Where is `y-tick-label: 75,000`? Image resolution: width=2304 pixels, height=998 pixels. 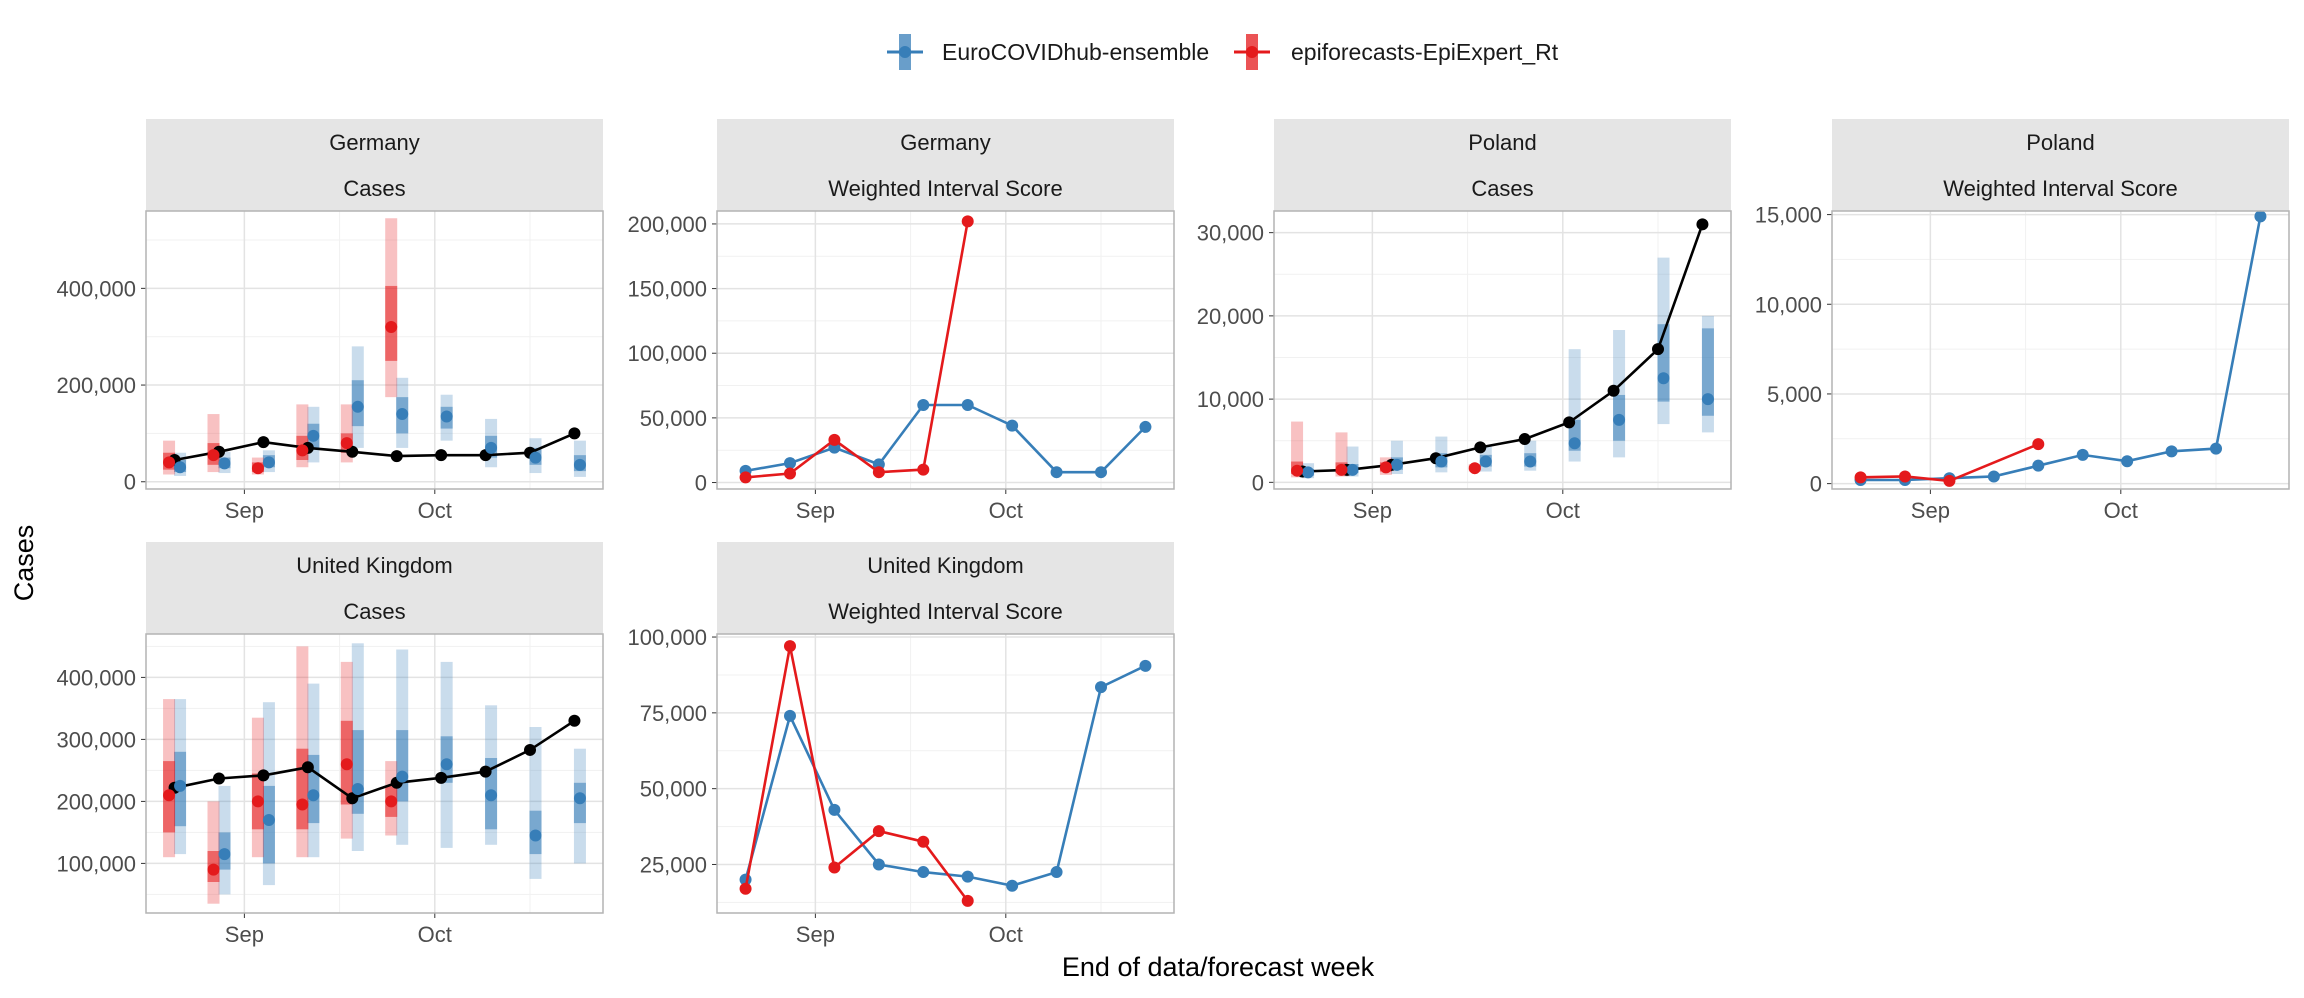
y-tick-label: 75,000 is located at coordinates (673, 713).